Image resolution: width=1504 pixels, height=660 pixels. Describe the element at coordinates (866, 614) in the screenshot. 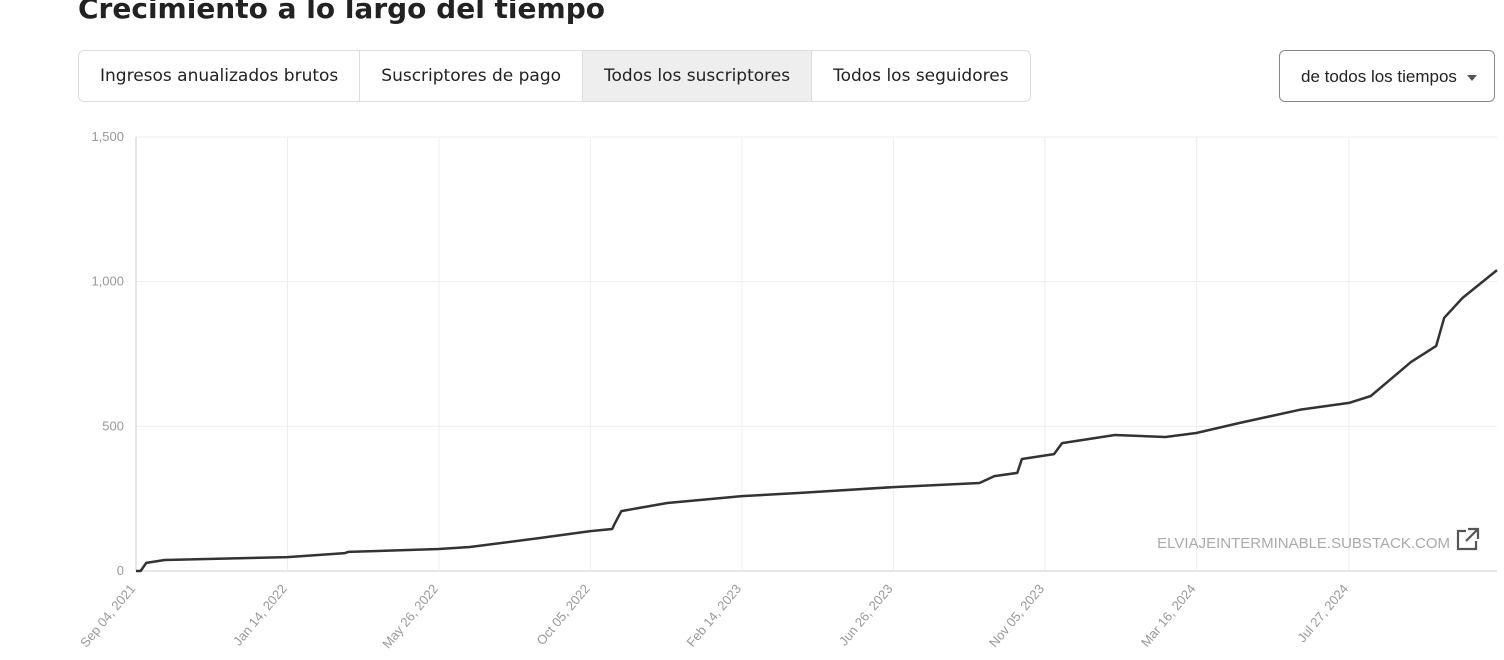

I see `x-tick-label: Jun 26, 2023` at that location.